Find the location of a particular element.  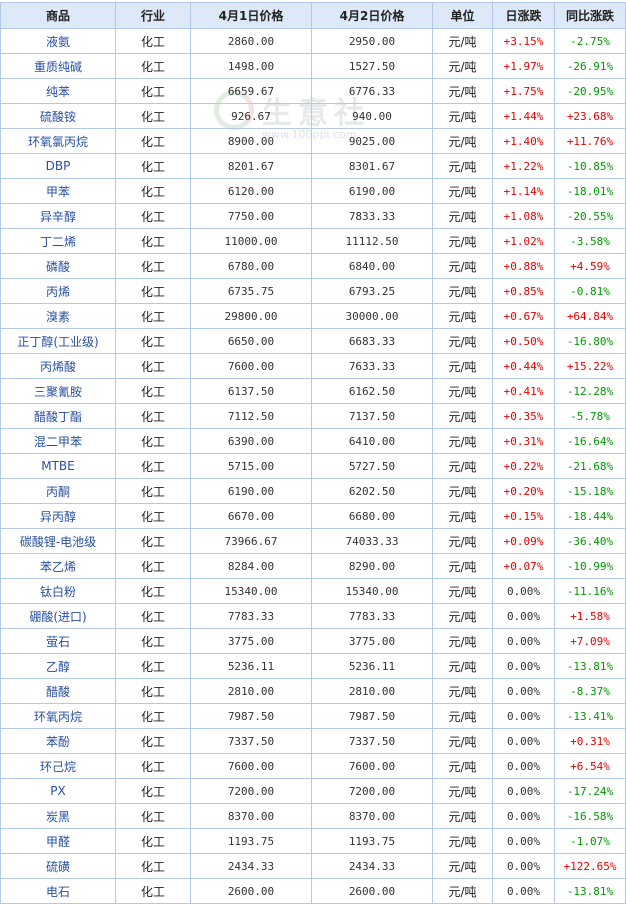

product-name-link: 异丙醇 is located at coordinates (58, 516).